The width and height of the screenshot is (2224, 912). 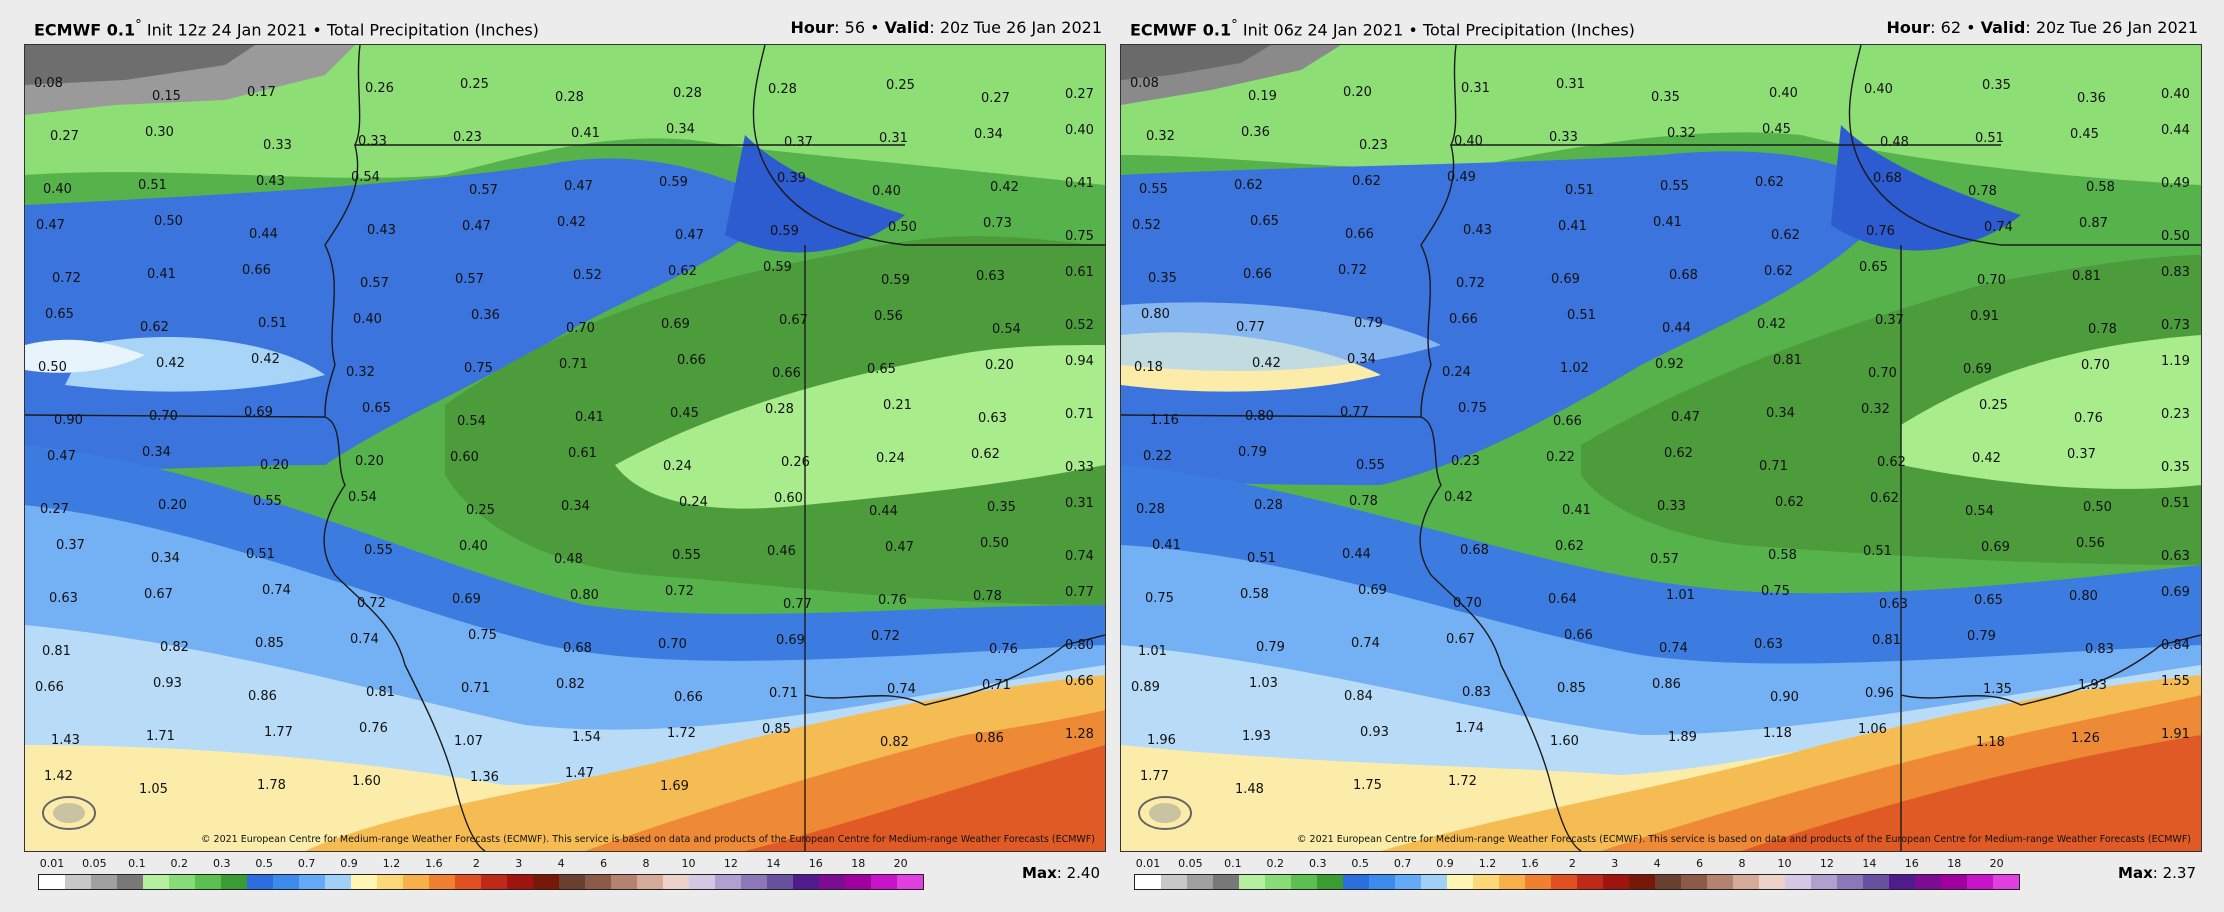 What do you see at coordinates (1148, 367) in the screenshot?
I see `precip-value: 0.18` at bounding box center [1148, 367].